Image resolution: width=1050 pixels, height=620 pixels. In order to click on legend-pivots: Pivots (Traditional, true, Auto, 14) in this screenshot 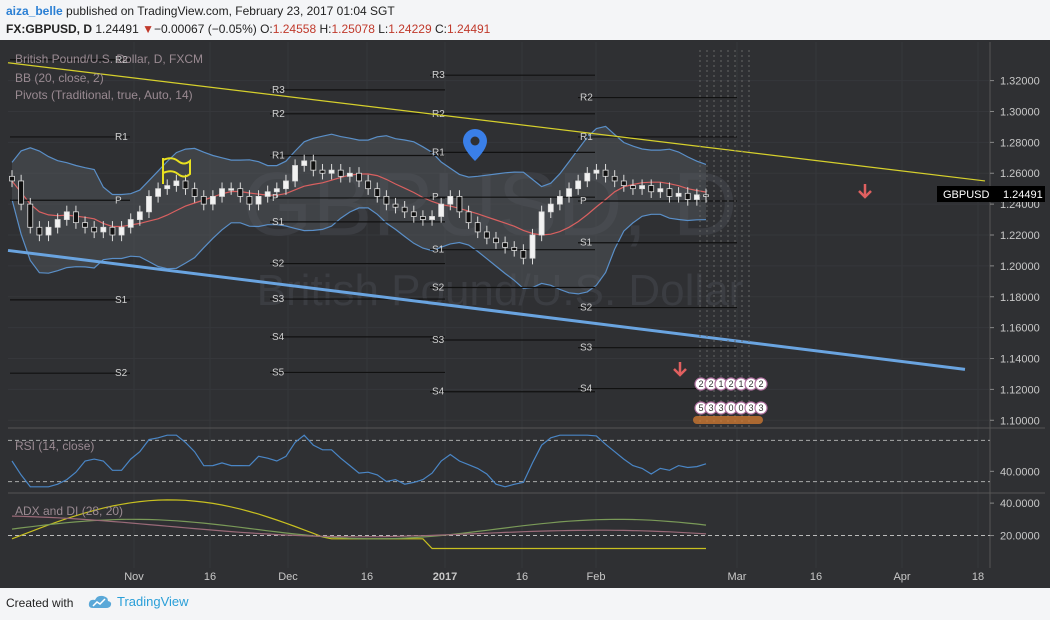, I will do `click(104, 95)`.